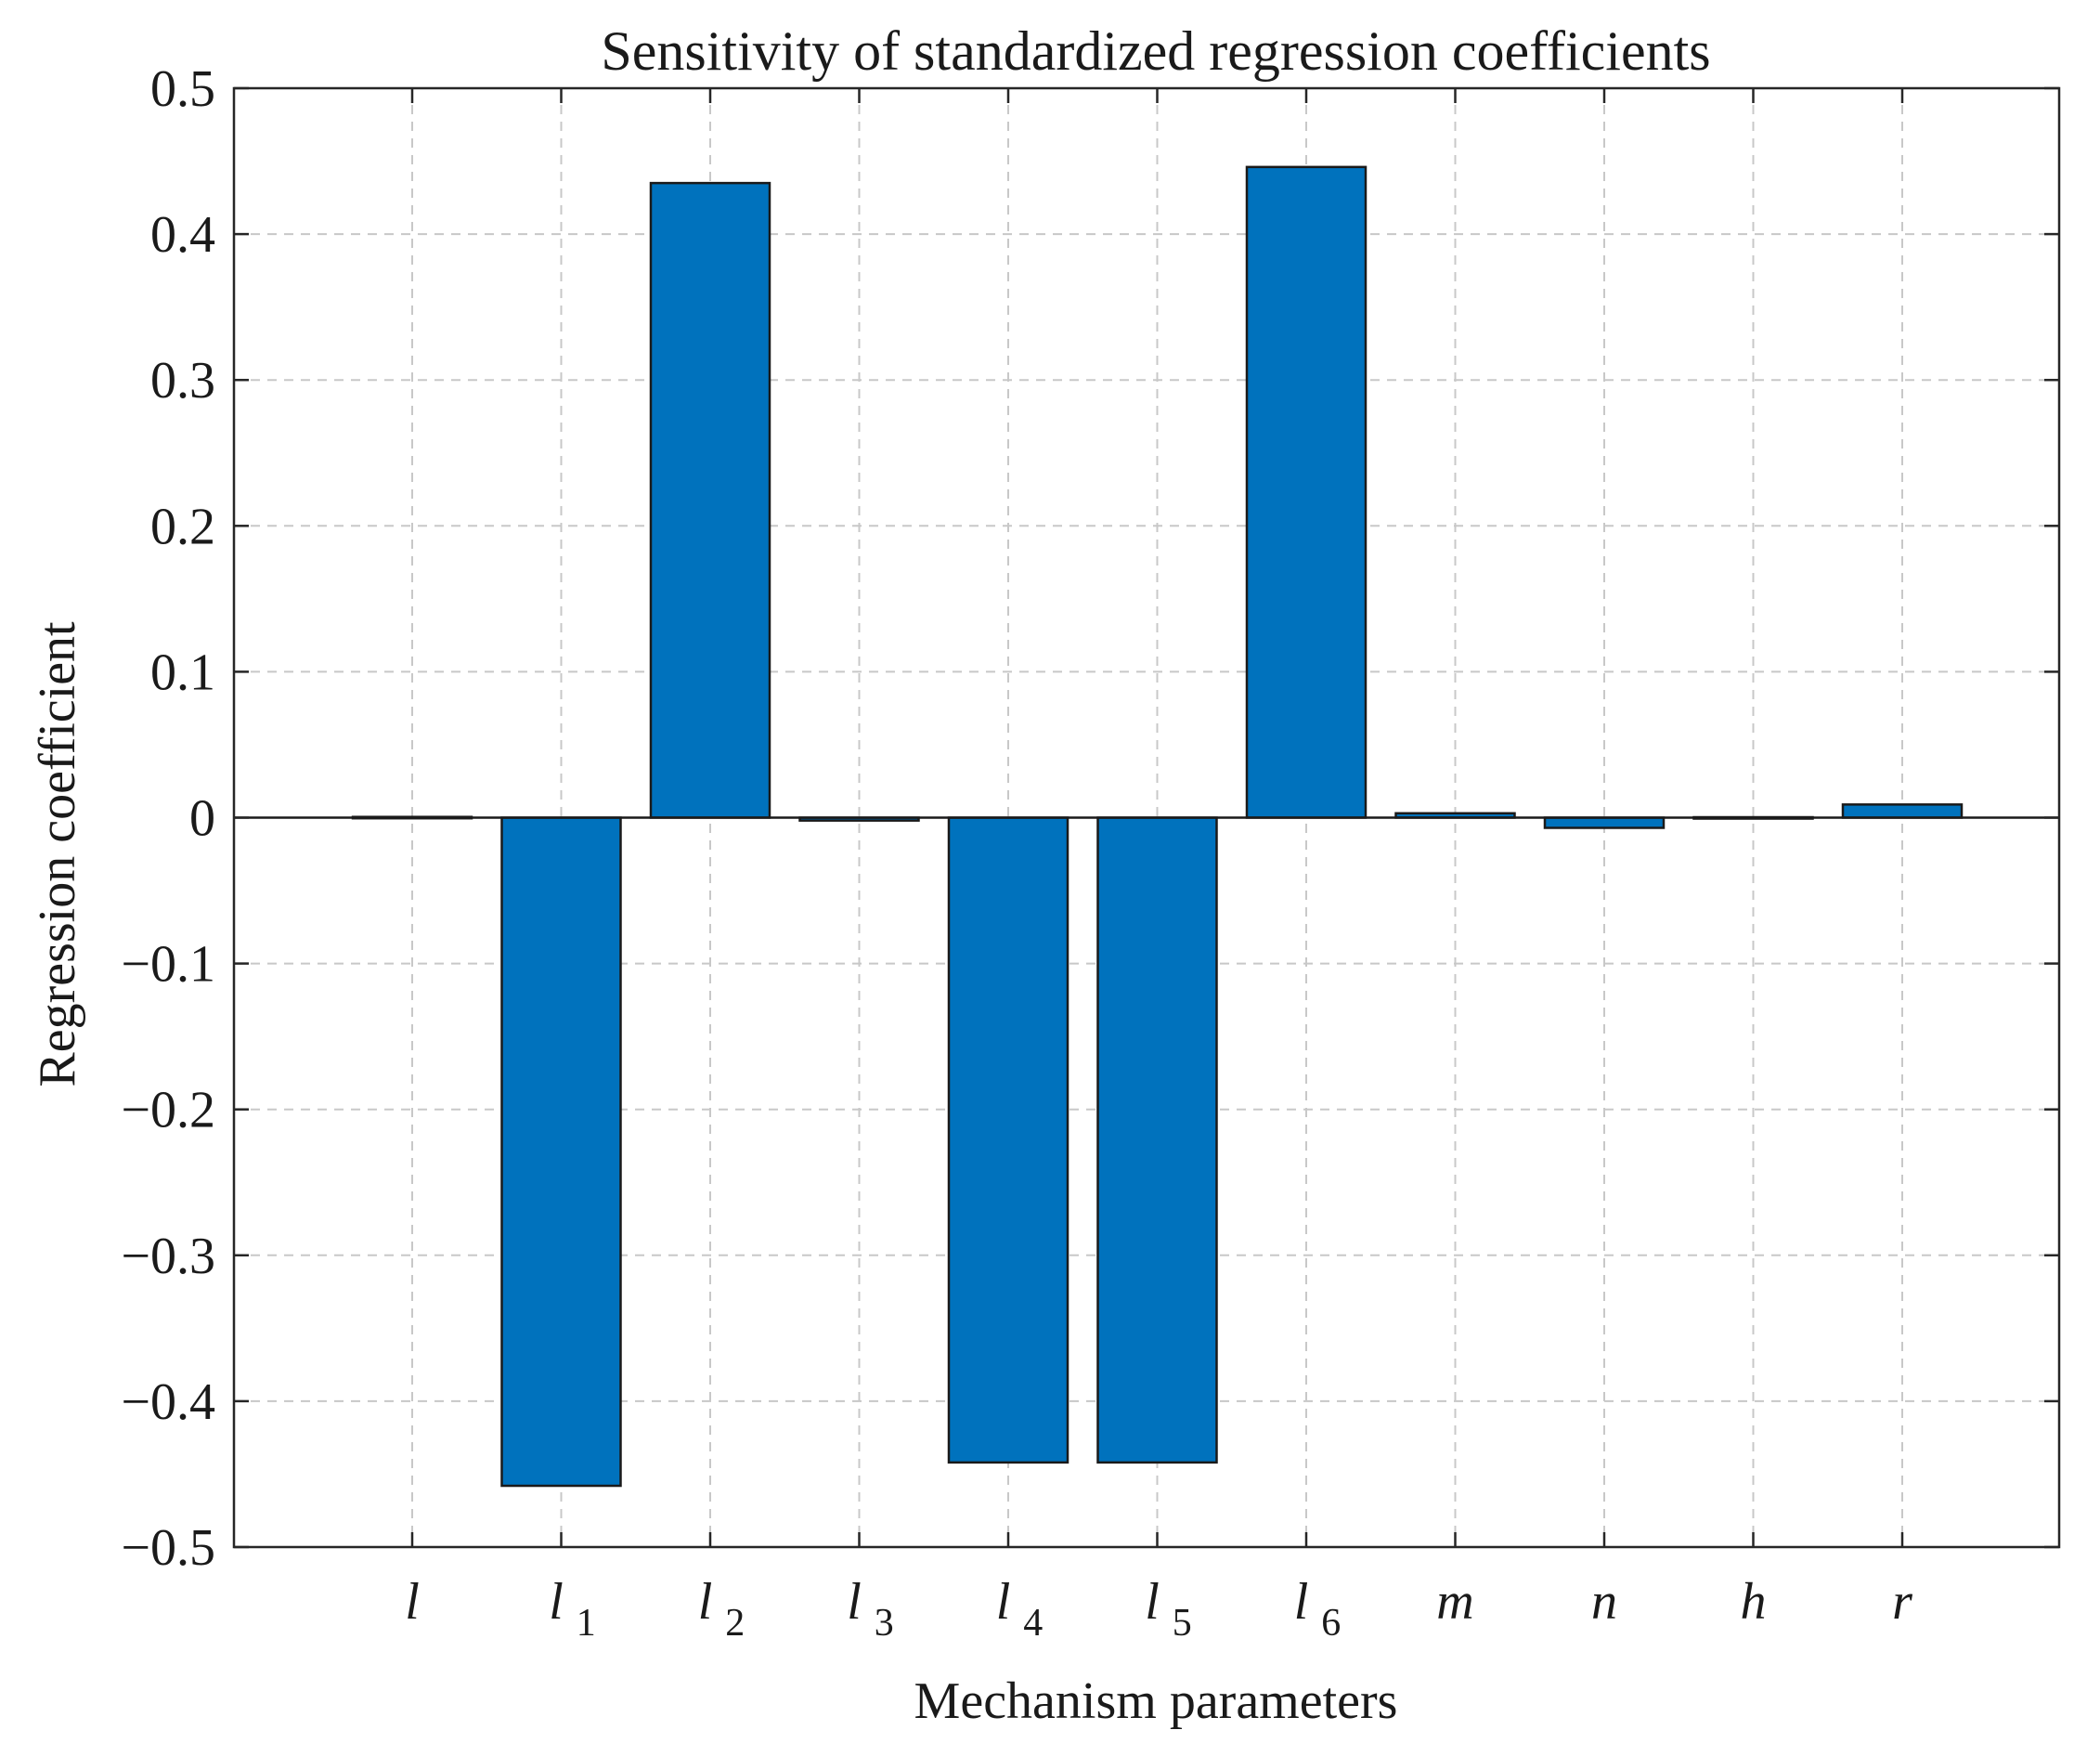  I want to click on x-tick-label-subscript: 4, so click(1033, 1623).